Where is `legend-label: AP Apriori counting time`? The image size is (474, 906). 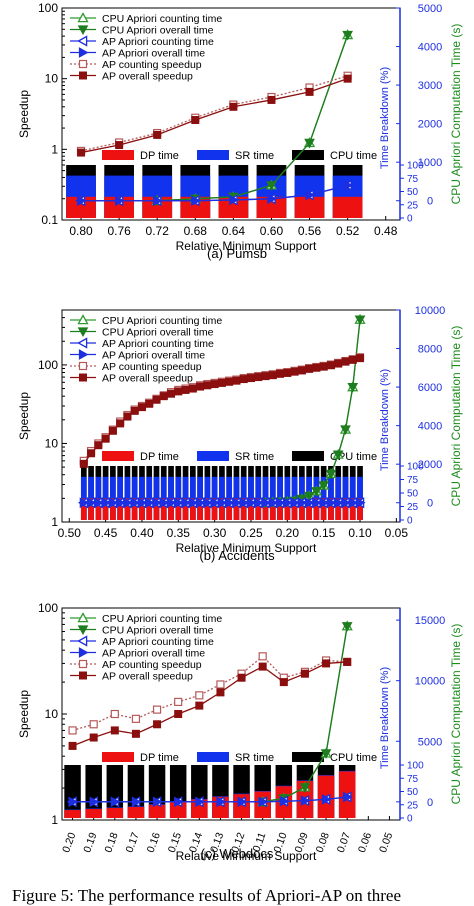 legend-label: AP Apriori counting time is located at coordinates (158, 344).